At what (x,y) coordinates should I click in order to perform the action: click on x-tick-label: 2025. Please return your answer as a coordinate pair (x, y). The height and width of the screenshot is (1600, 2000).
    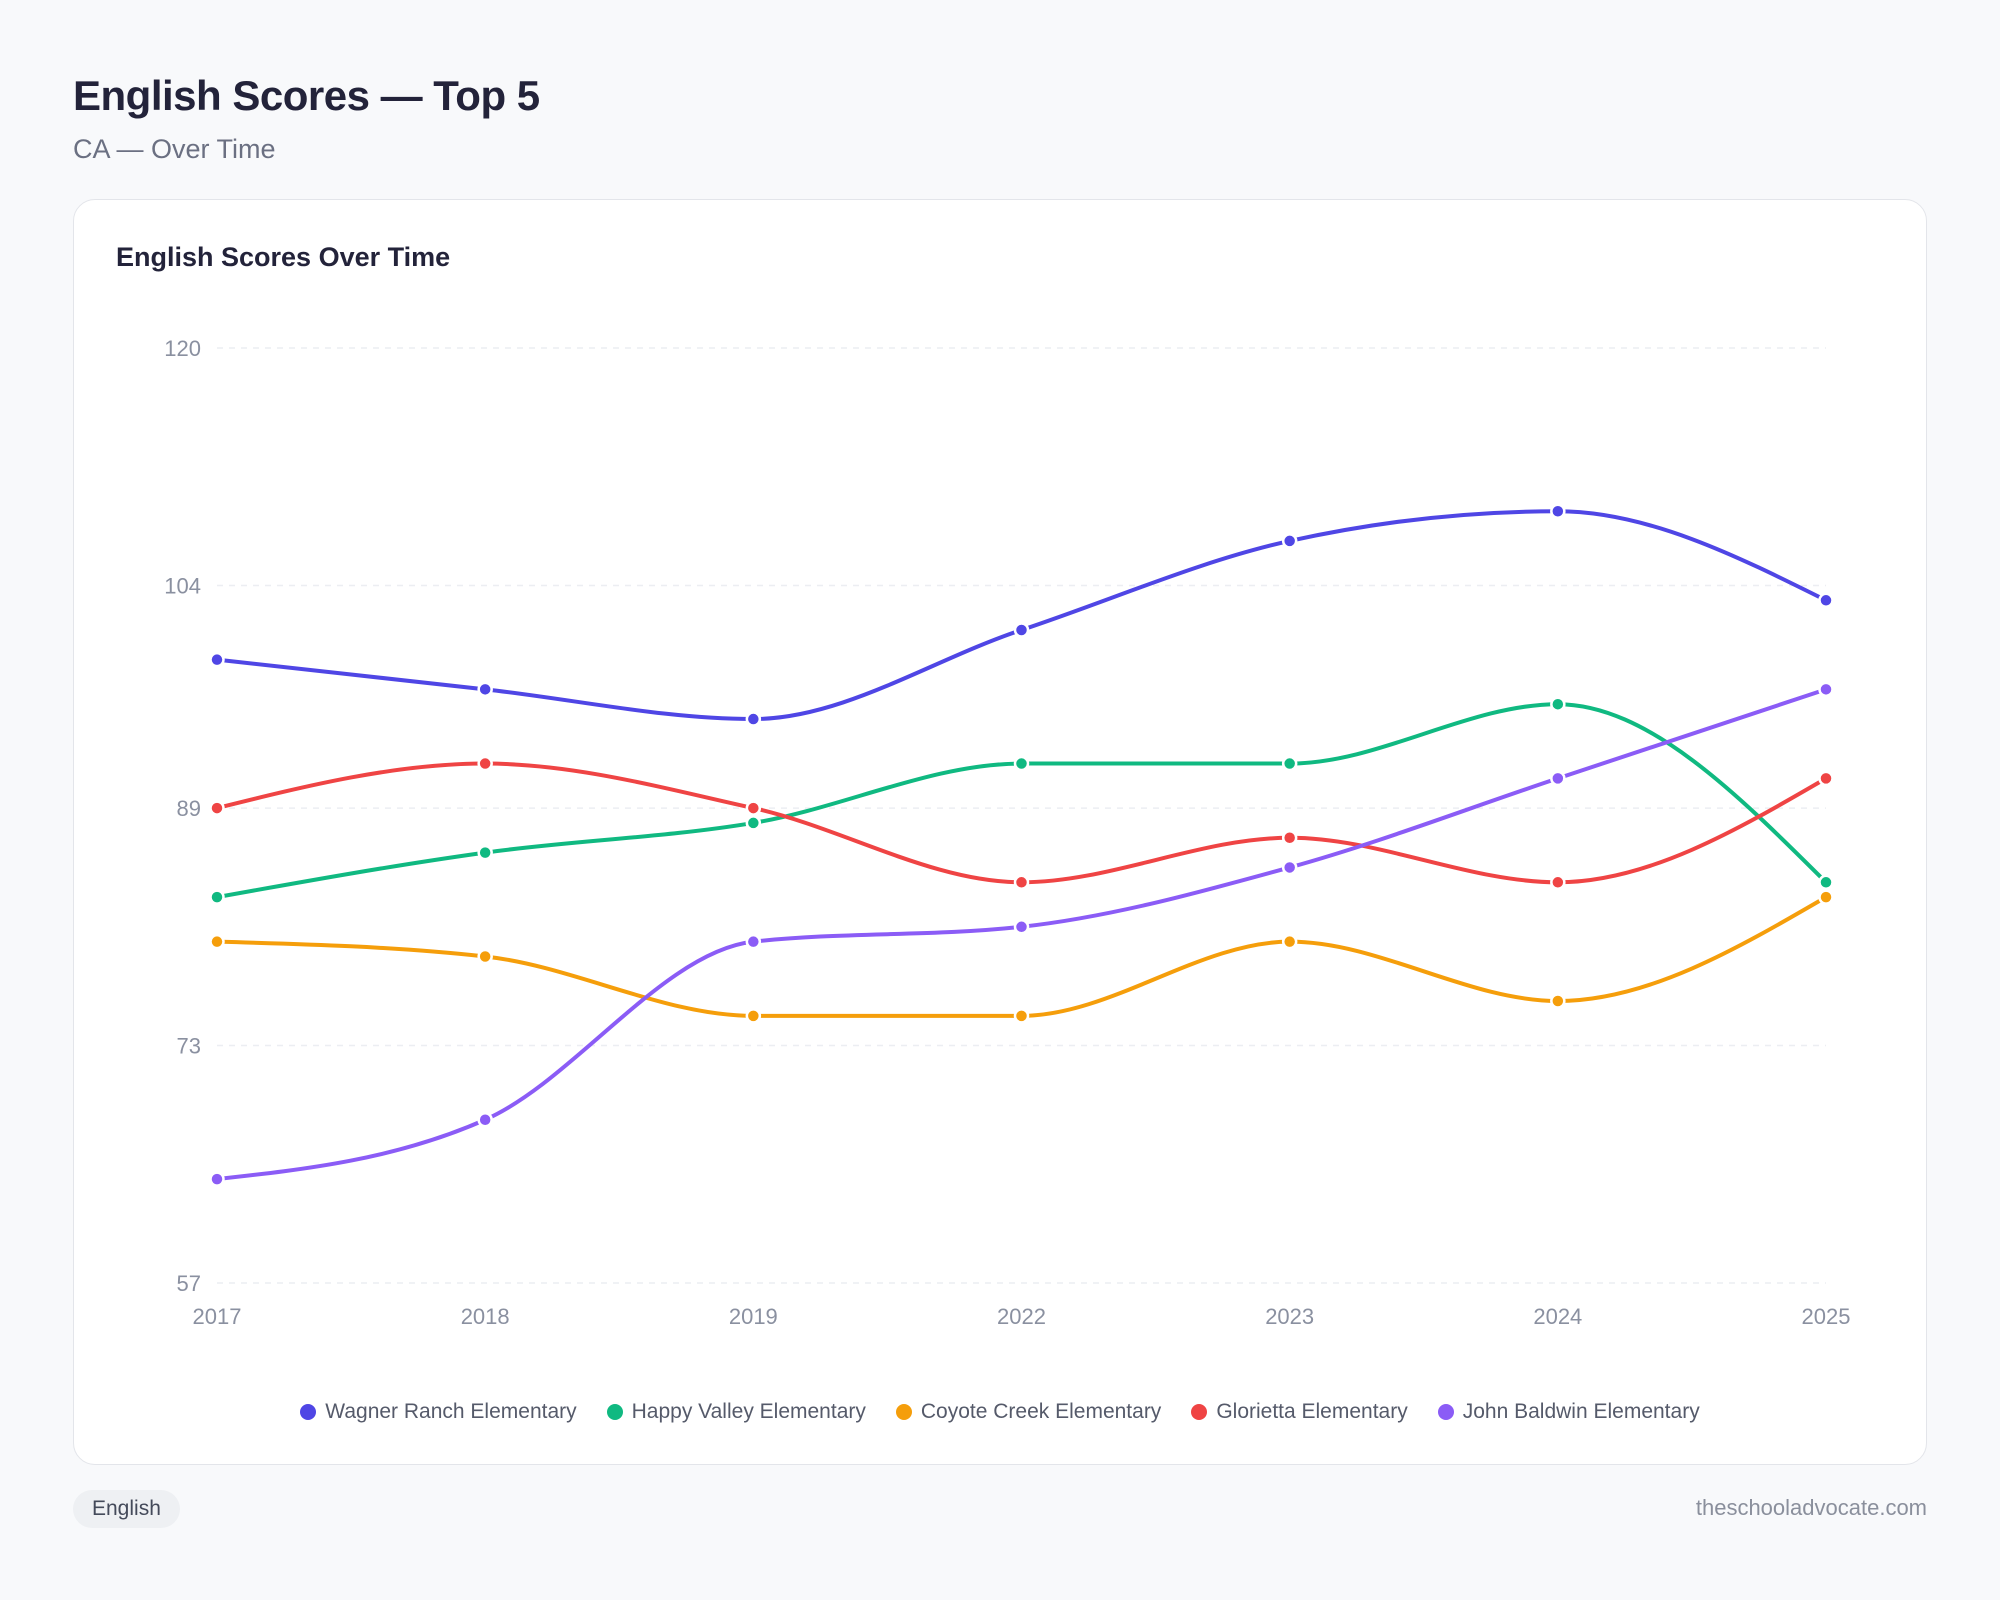
    Looking at the image, I should click on (1826, 1316).